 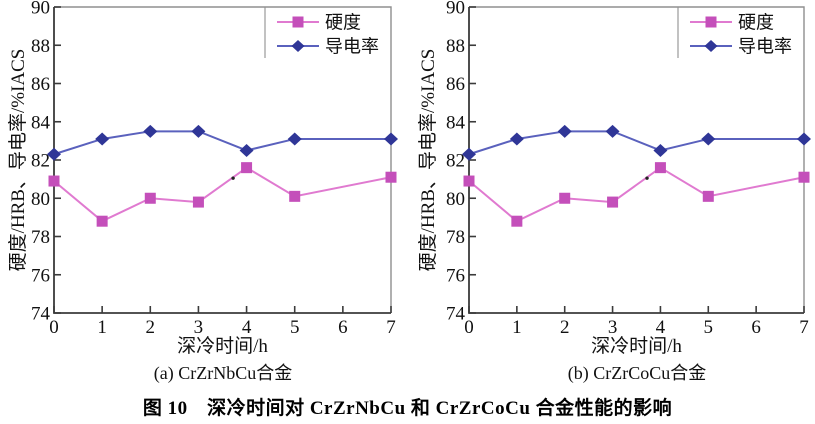 What do you see at coordinates (637, 373) in the screenshot?
I see `chart-b-subtitle: (b) CrZrCoCu合金` at bounding box center [637, 373].